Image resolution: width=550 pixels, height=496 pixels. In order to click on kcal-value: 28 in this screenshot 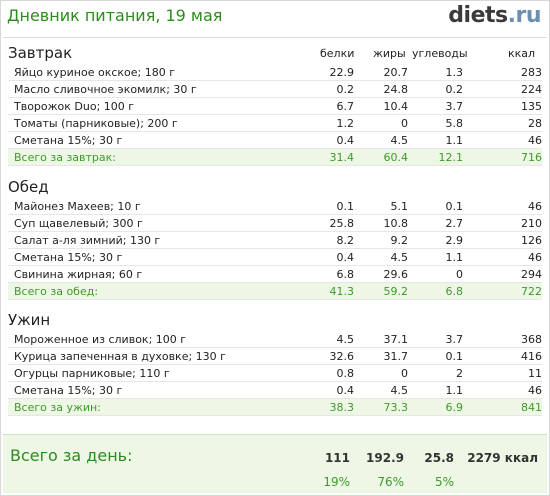, I will do `click(502, 123)`.